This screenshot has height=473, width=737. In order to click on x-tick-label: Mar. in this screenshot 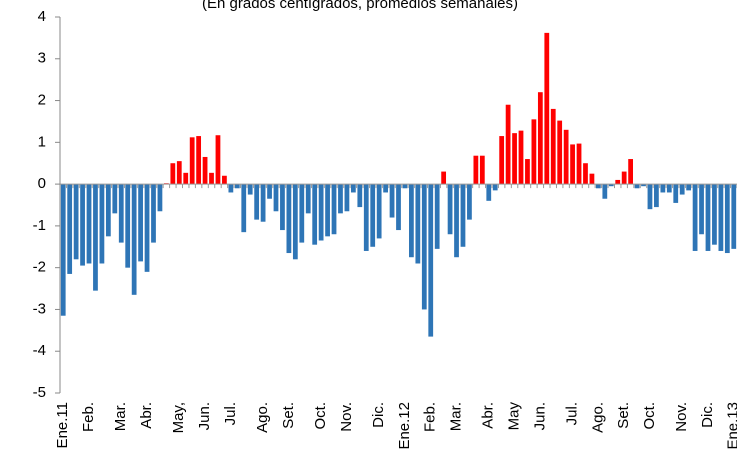, I will do `click(455, 416)`.